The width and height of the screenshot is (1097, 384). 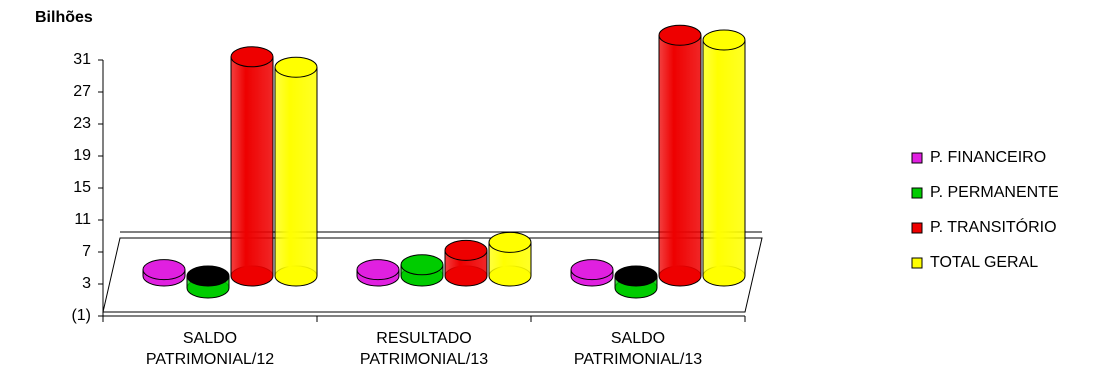 What do you see at coordinates (994, 192) in the screenshot?
I see `legend-label: P. PERMANENTE` at bounding box center [994, 192].